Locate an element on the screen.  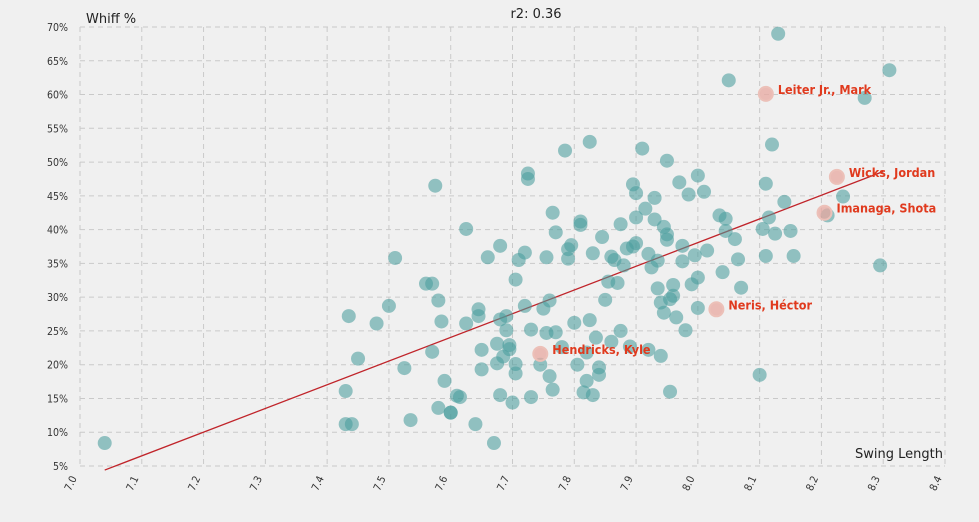
y-tick-label: 20% is located at coordinates (57, 366).